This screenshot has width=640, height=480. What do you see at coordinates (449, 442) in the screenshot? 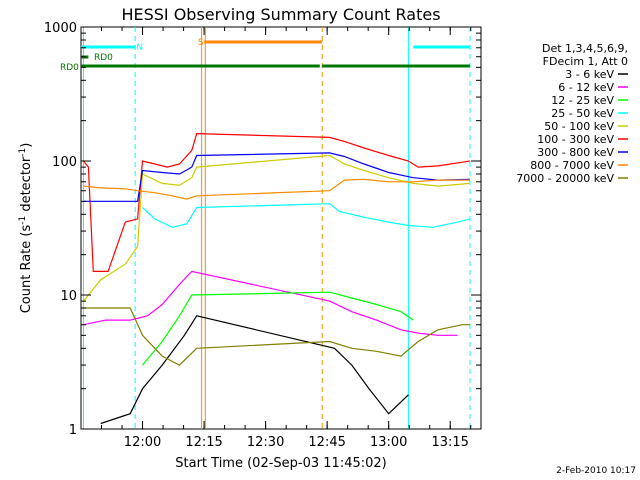
I see `x-tick-label-5: 13:15` at bounding box center [449, 442].